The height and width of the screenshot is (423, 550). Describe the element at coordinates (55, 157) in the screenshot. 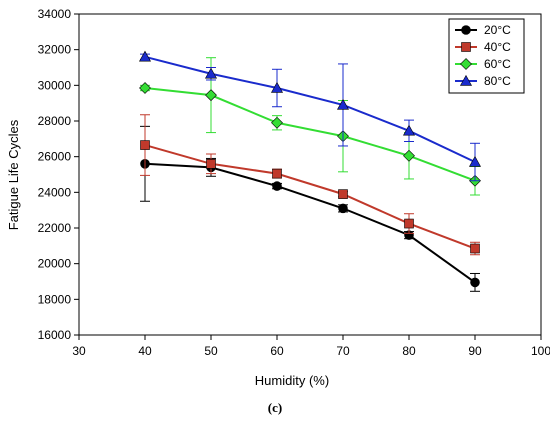

I see `y-tick-label: 26000` at that location.